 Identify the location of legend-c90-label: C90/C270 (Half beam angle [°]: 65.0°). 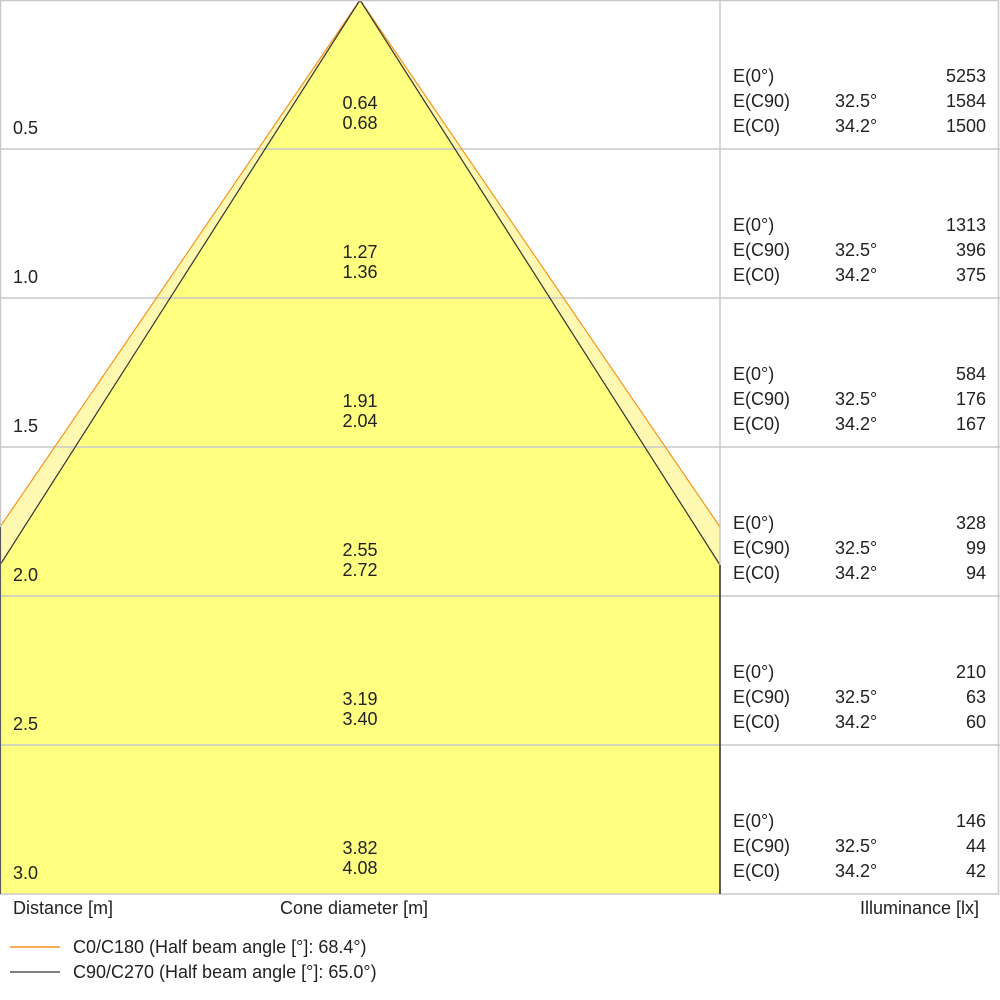
(225, 972).